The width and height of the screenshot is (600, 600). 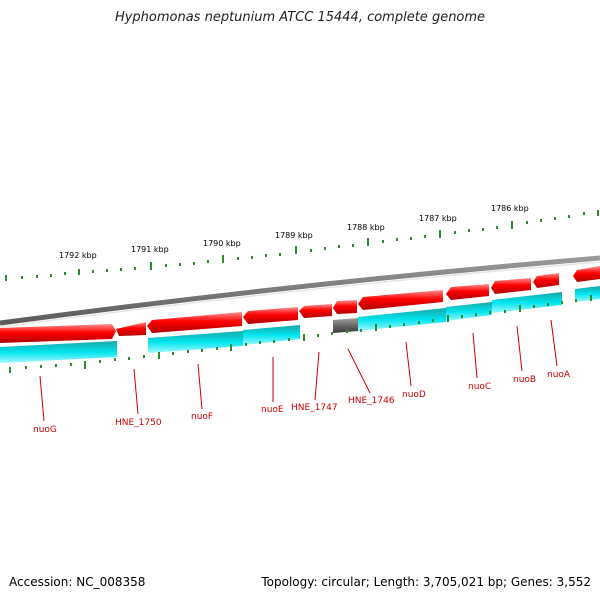 What do you see at coordinates (438, 218) in the screenshot?
I see `ruler-label: 1787 kbp` at bounding box center [438, 218].